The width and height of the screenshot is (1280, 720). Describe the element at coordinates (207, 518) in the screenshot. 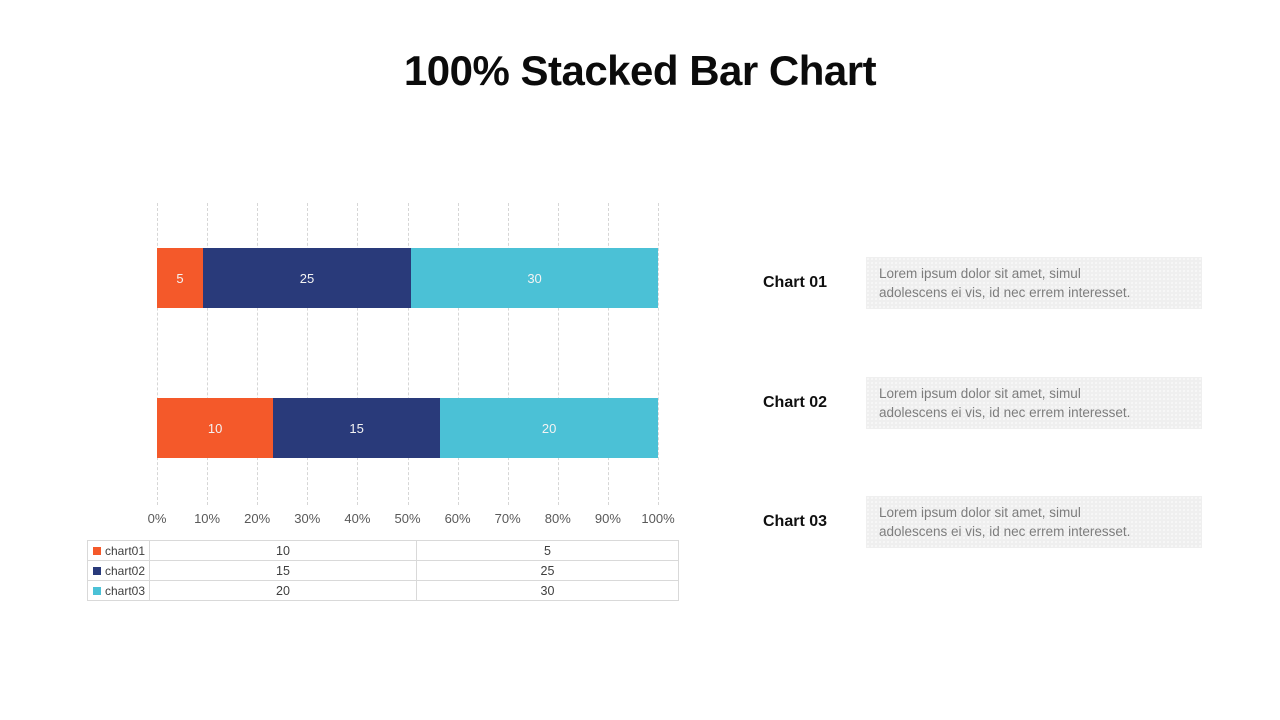

I see `x-tick-label: 10%` at that location.